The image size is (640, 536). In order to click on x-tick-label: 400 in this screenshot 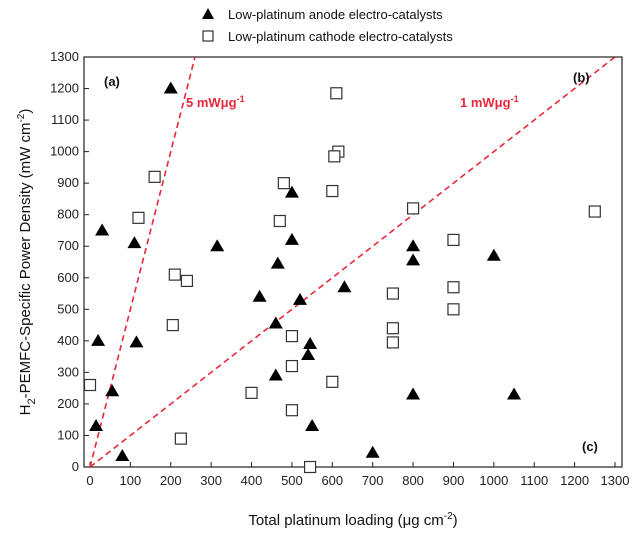, I will do `click(252, 480)`.